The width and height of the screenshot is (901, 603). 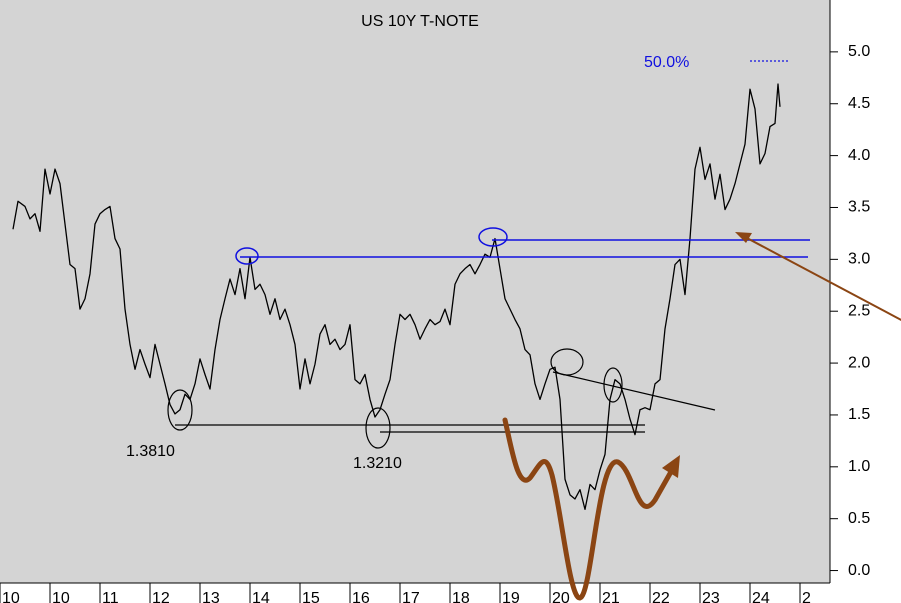 I want to click on x-tick-label: 17, so click(x=411, y=596).